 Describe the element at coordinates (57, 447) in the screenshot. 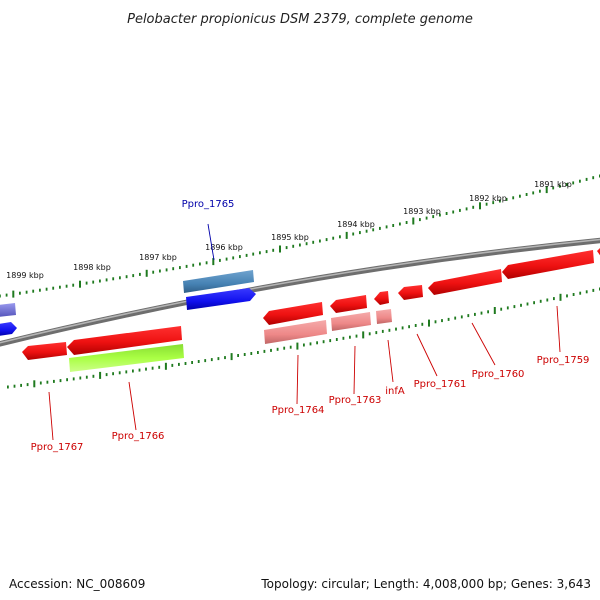

I see `gene-label-ppro-1767: Ppro_1767` at that location.